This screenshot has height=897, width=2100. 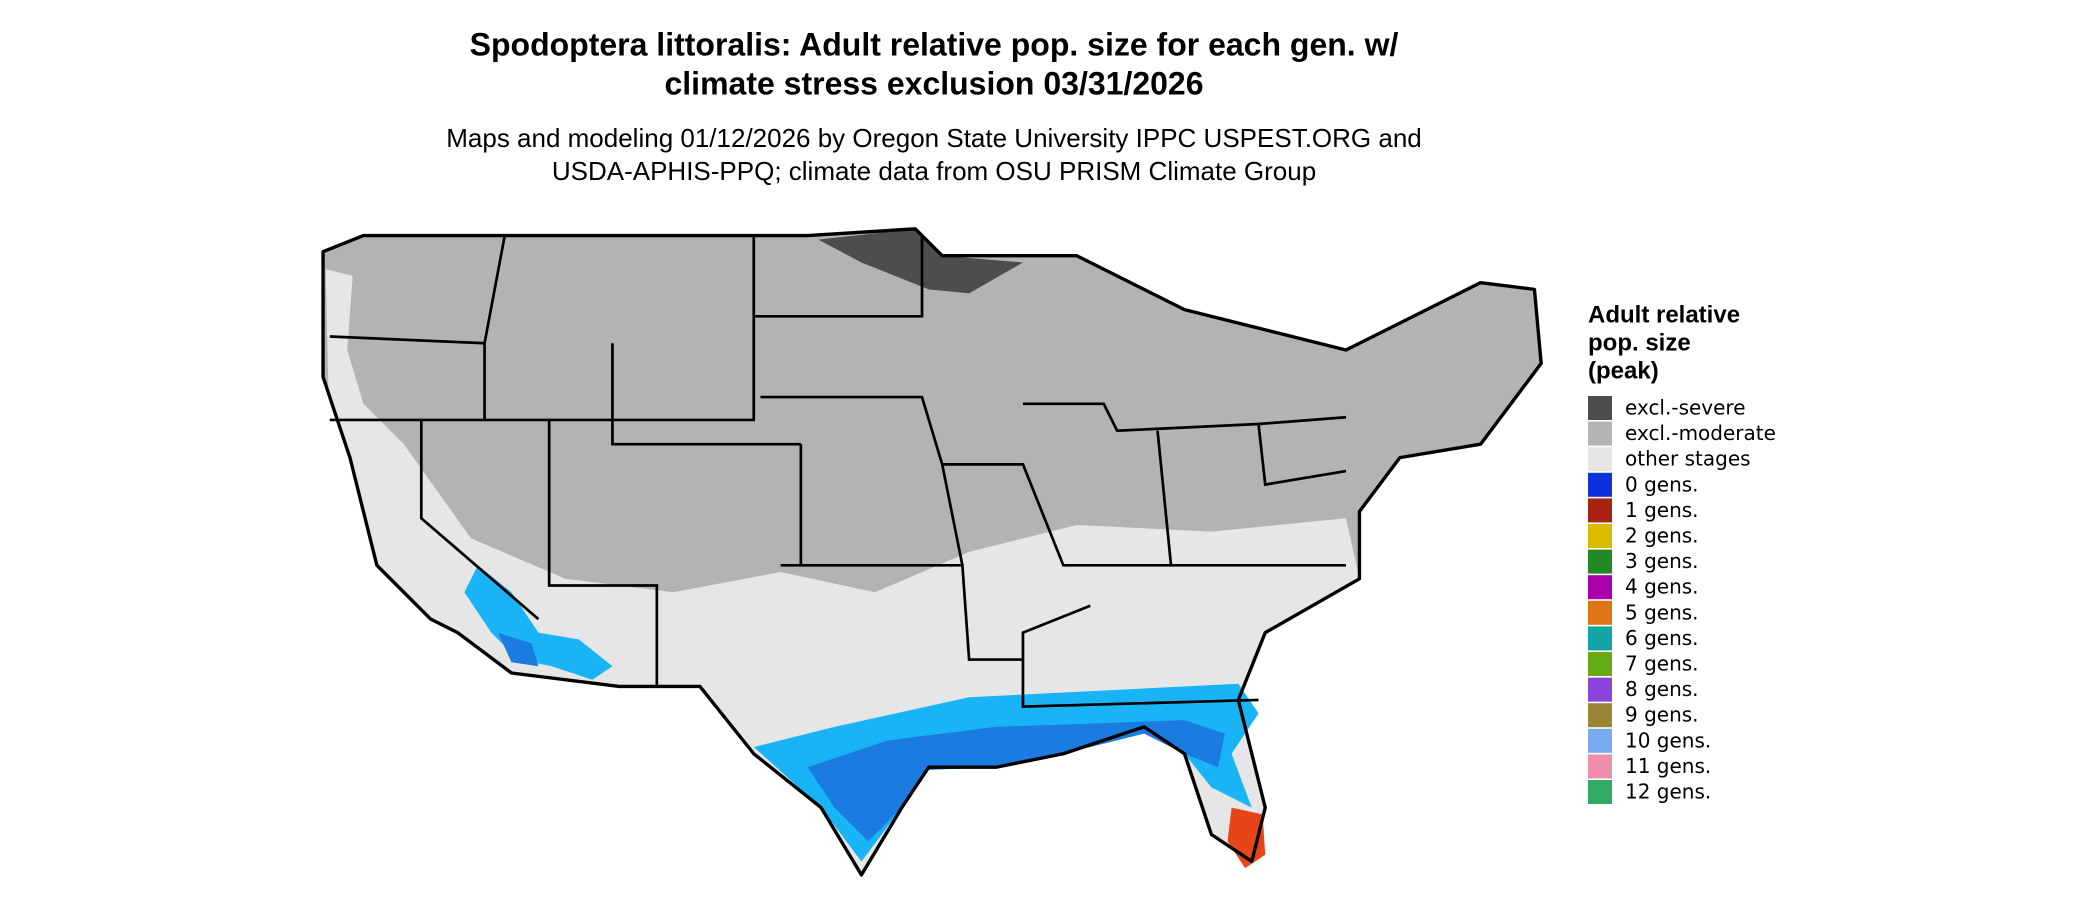 What do you see at coordinates (933, 83) in the screenshot?
I see `title: climate stress exclusion 03/31/2026` at bounding box center [933, 83].